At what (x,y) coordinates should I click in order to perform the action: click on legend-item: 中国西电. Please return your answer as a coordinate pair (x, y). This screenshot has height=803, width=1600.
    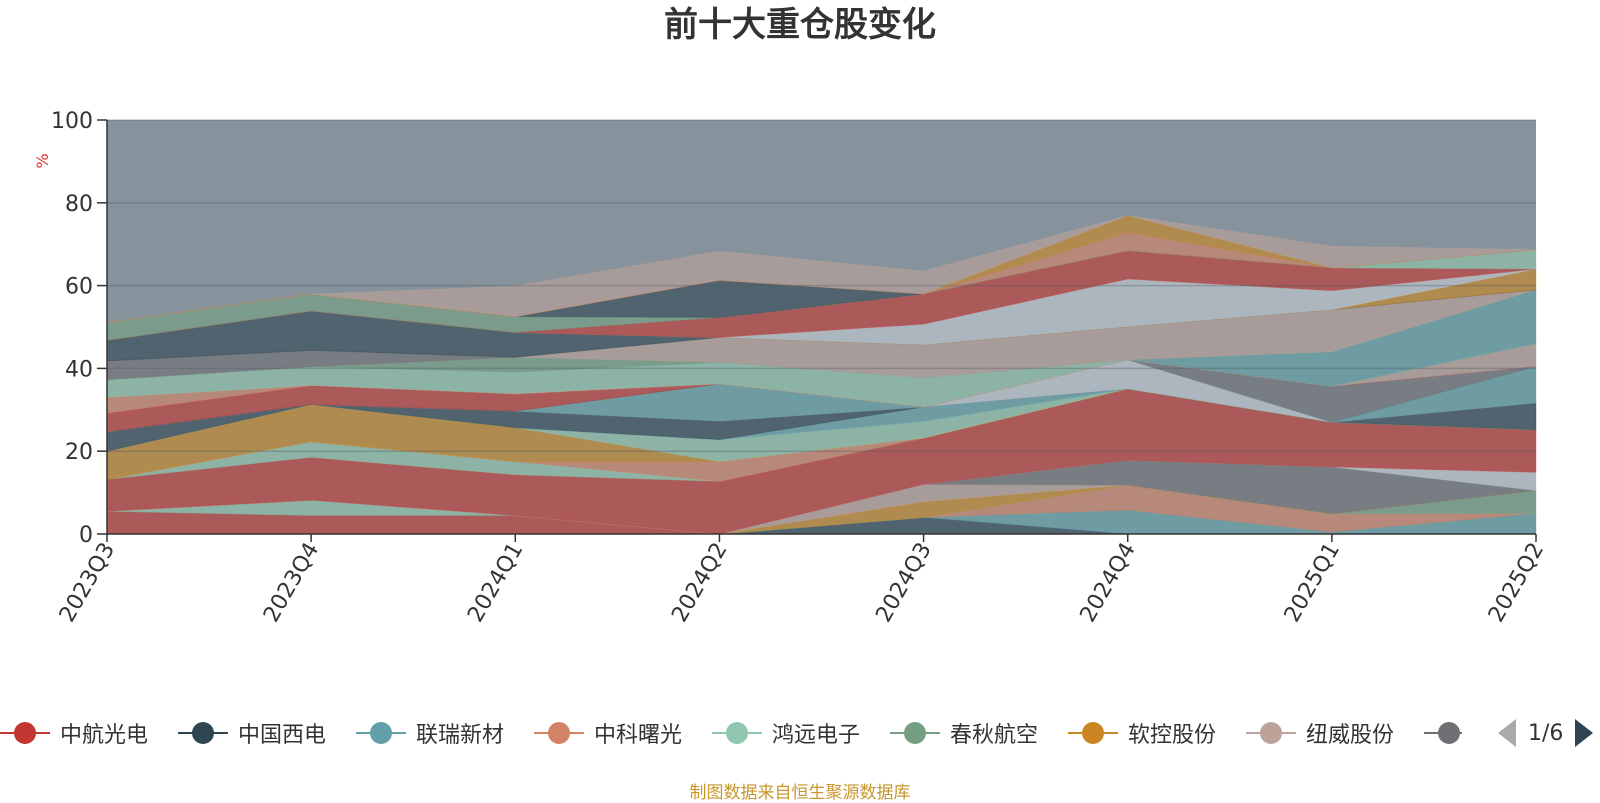
    Looking at the image, I should click on (252, 733).